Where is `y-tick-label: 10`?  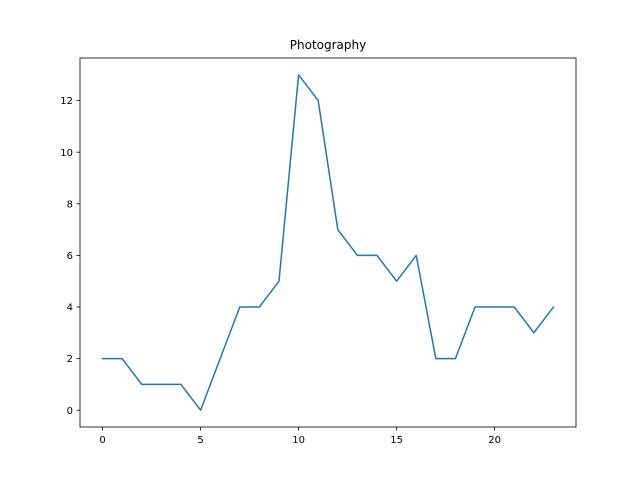
y-tick-label: 10 is located at coordinates (66, 153).